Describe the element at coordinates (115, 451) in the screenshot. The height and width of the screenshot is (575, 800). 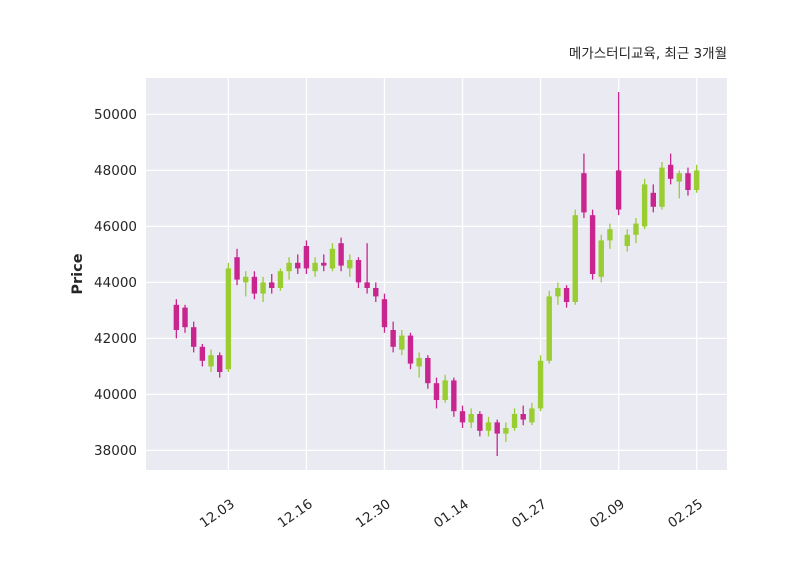
I see `y-axis-tick-label: 38000` at that location.